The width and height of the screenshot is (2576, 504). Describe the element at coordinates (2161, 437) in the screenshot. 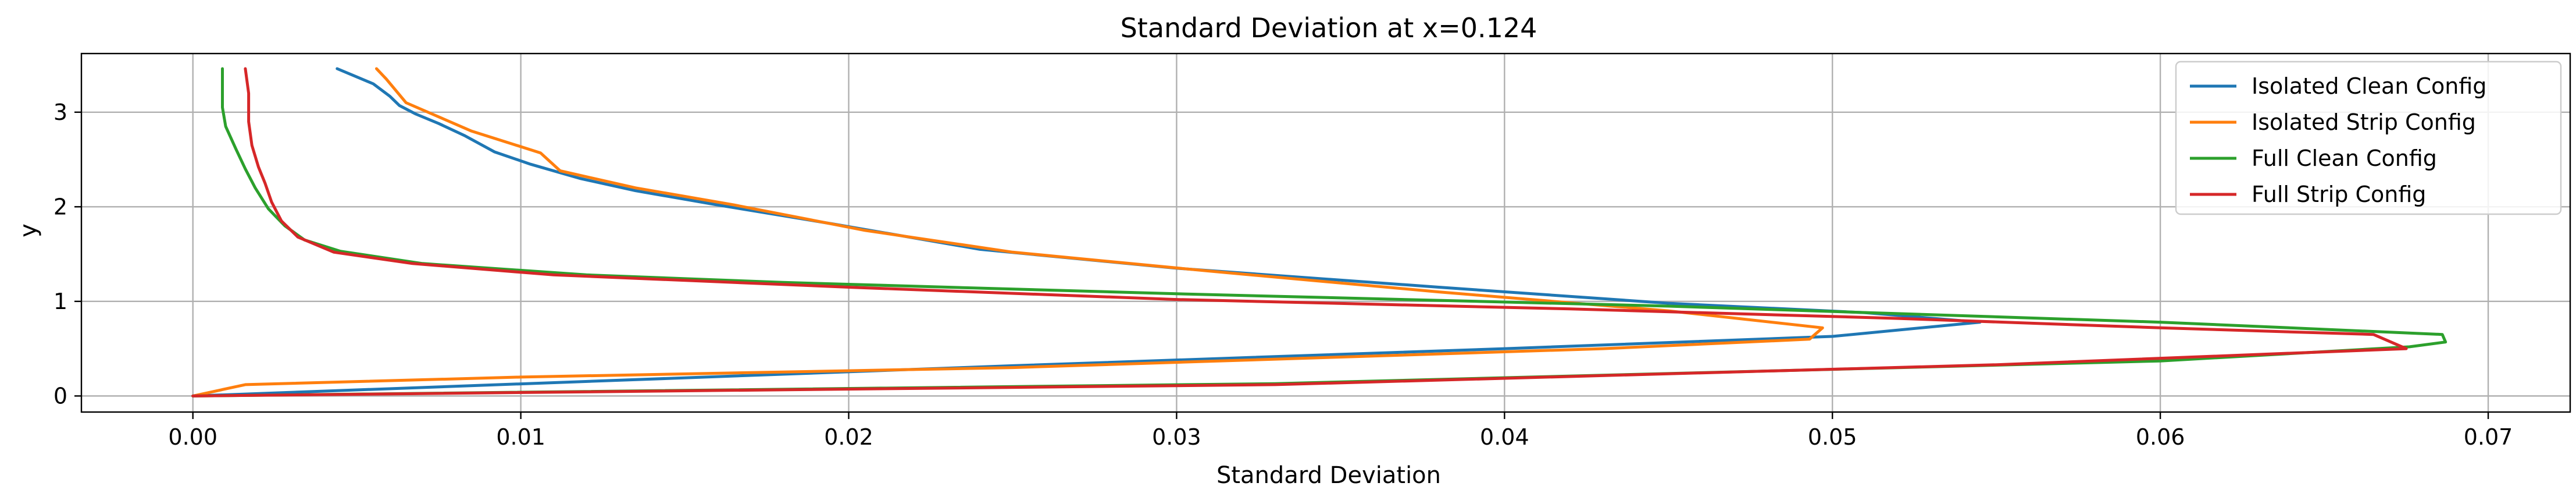

I see `x-tick-label: 0.06` at that location.